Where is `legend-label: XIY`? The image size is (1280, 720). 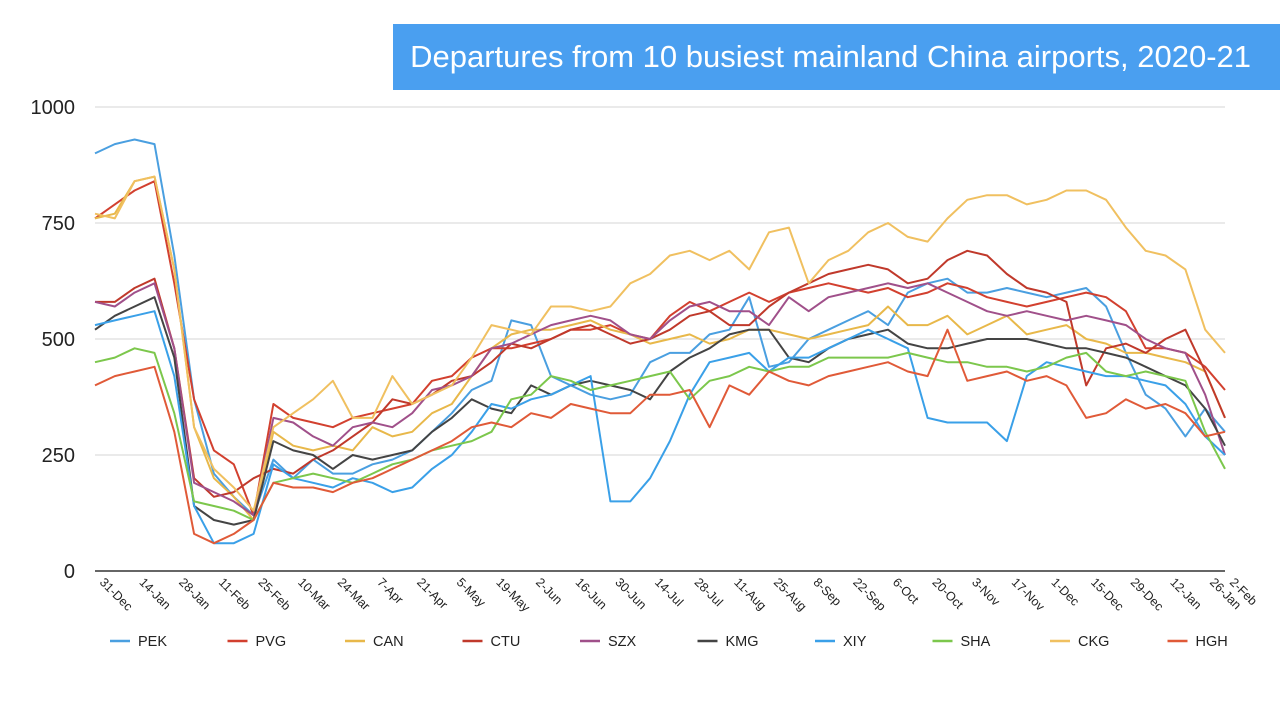 legend-label: XIY is located at coordinates (855, 642).